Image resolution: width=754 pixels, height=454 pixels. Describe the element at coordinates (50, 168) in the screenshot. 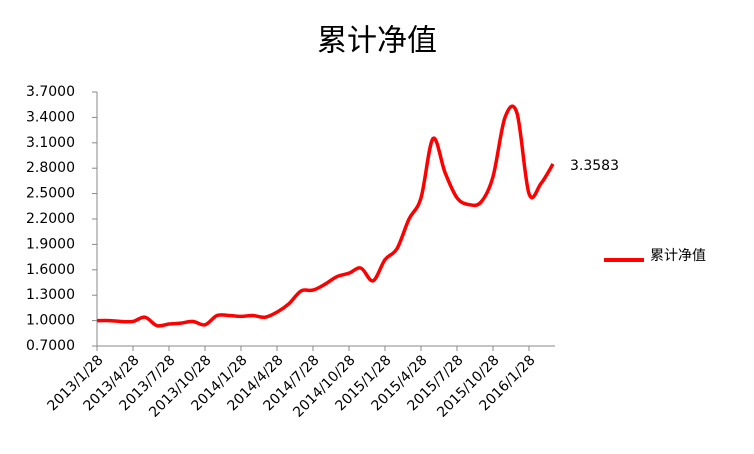

I see `y-tick-label: 2.8000` at that location.